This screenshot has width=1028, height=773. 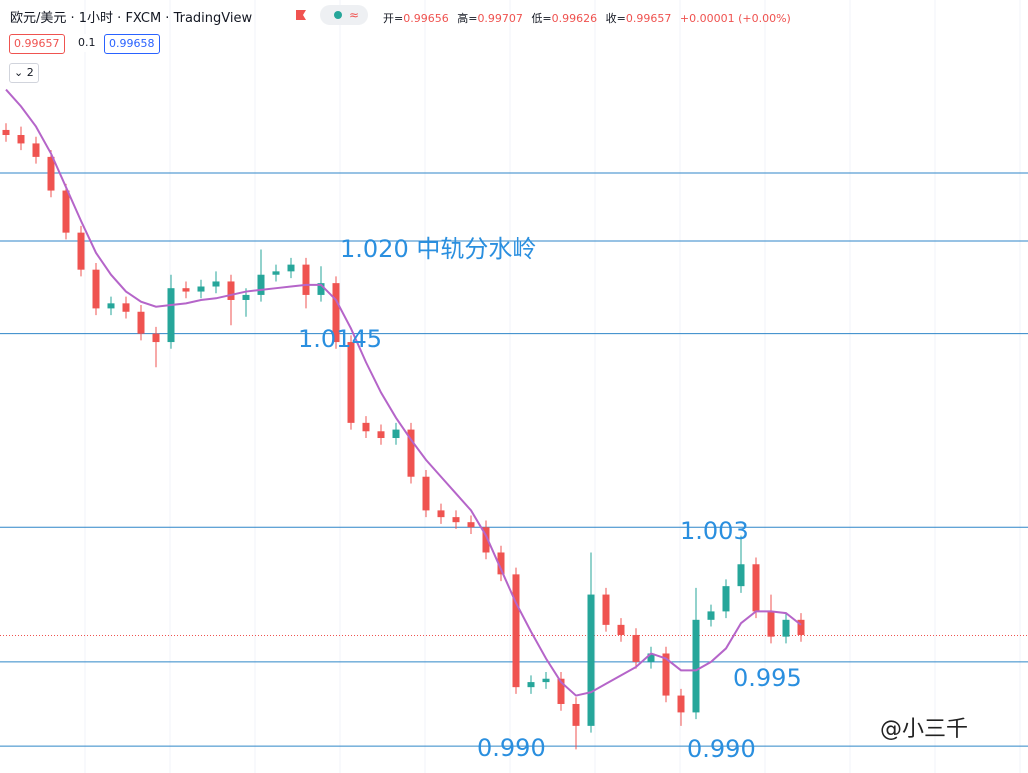 I want to click on ohlc-label: 开=, so click(x=393, y=18).